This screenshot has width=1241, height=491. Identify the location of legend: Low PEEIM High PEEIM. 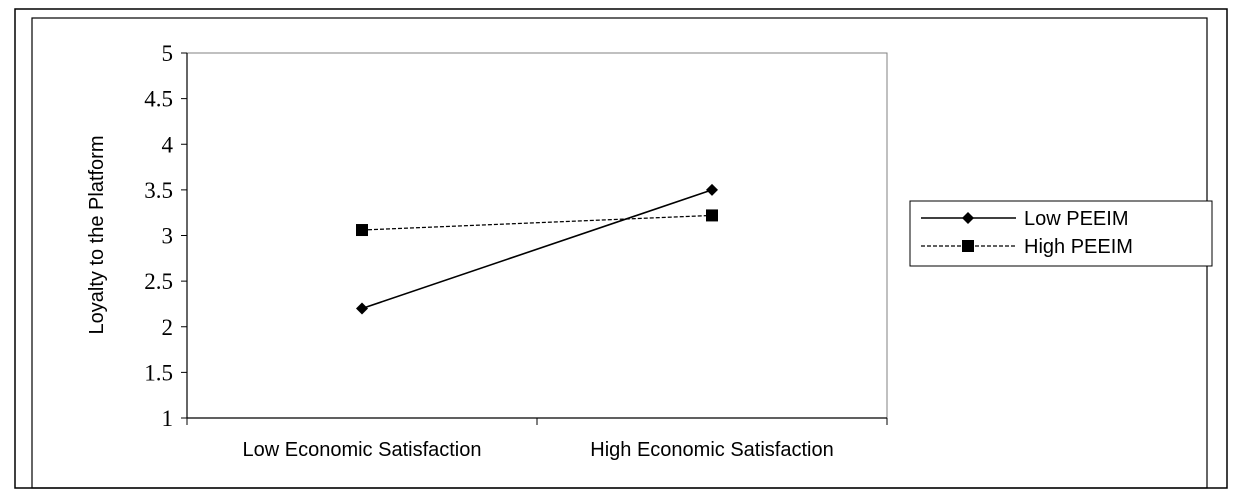
(1061, 233).